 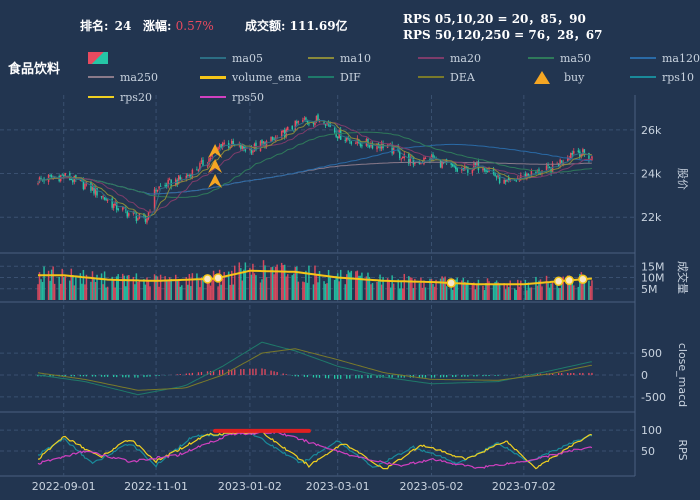 I want to click on legend-item-volume_ema: volume_ema, so click(x=250, y=77).